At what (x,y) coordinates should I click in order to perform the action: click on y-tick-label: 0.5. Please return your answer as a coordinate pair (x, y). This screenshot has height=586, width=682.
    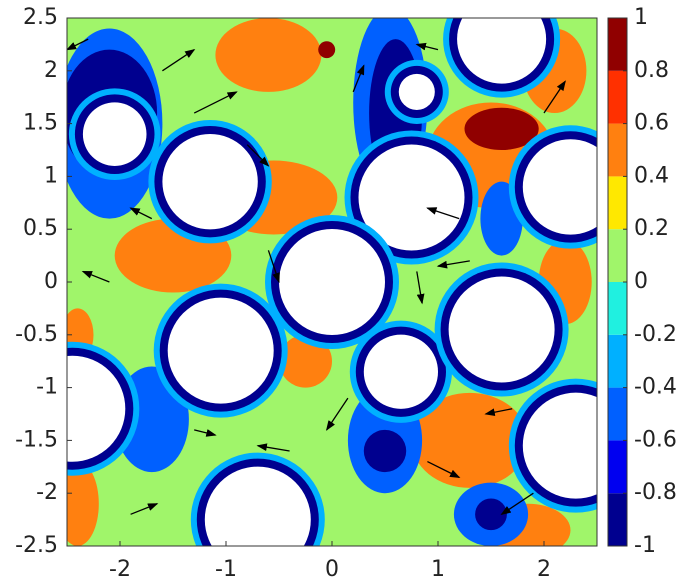
    Looking at the image, I should click on (40, 228).